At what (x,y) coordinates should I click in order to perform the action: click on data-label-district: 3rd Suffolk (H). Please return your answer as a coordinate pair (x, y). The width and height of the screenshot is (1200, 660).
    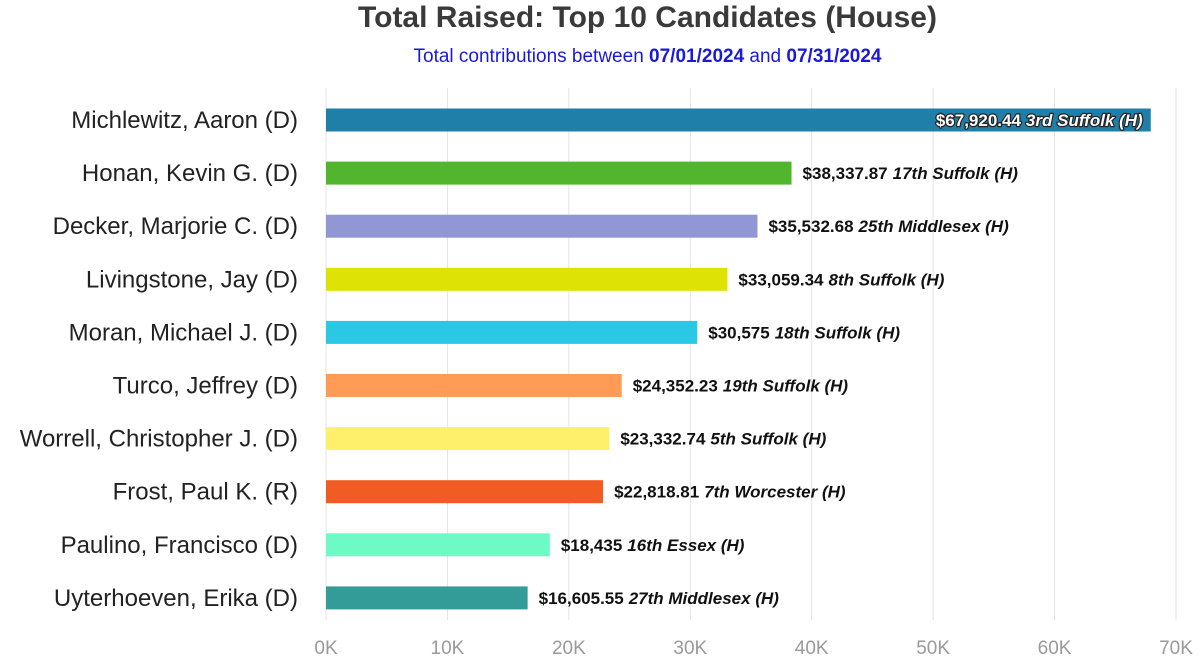
    Looking at the image, I should click on (1084, 120).